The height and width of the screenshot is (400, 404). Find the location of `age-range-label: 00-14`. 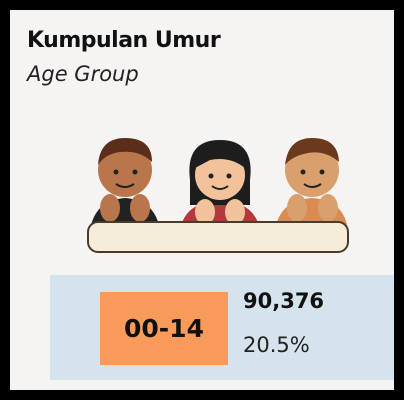

age-range-label: 00-14 is located at coordinates (164, 328).